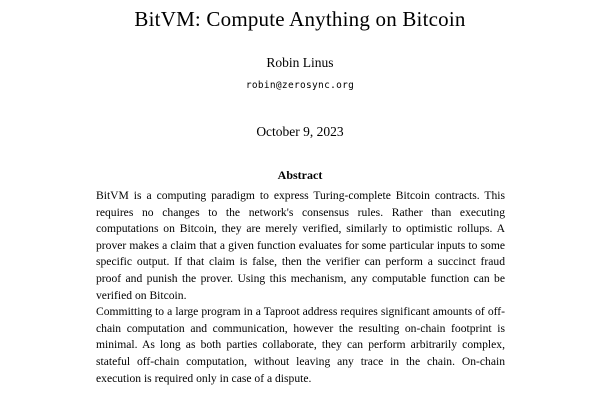 This screenshot has width=600, height=403. What do you see at coordinates (300, 19) in the screenshot?
I see `paper-title: BitVM: Compute Anything on Bitcoin` at bounding box center [300, 19].